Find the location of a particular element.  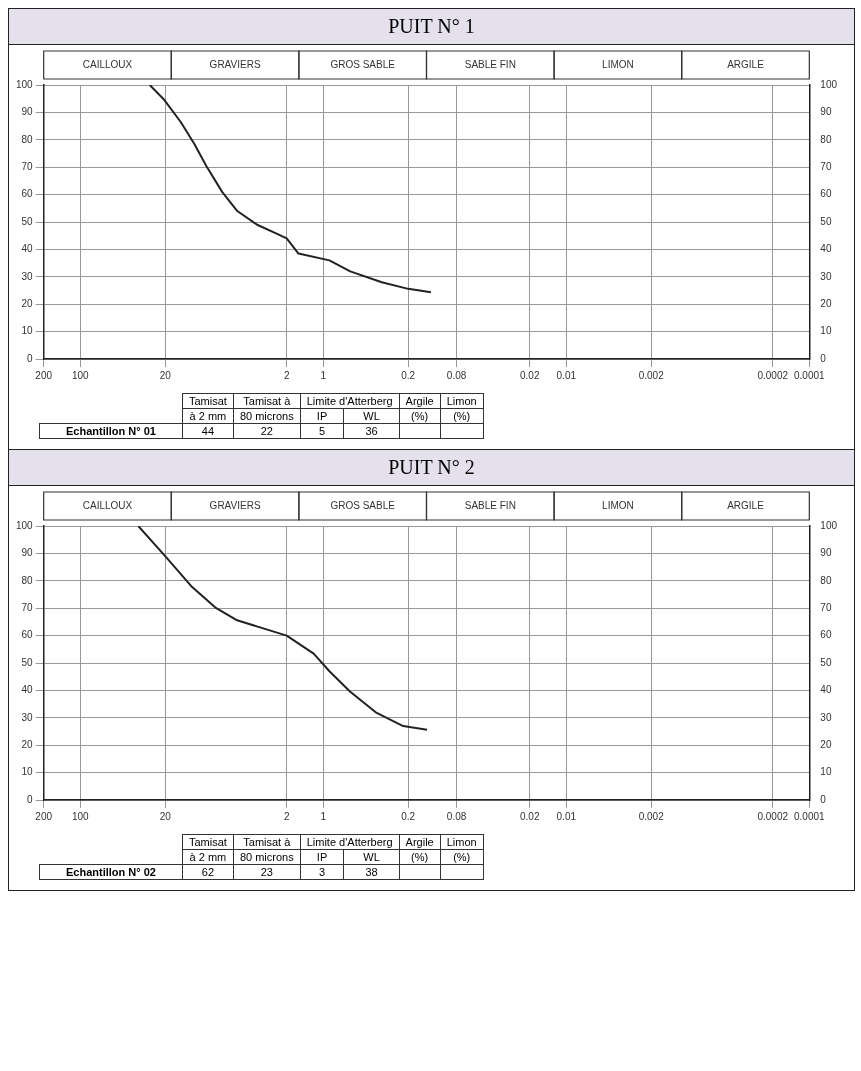

y-tick-label: 20 is located at coordinates (27, 303).